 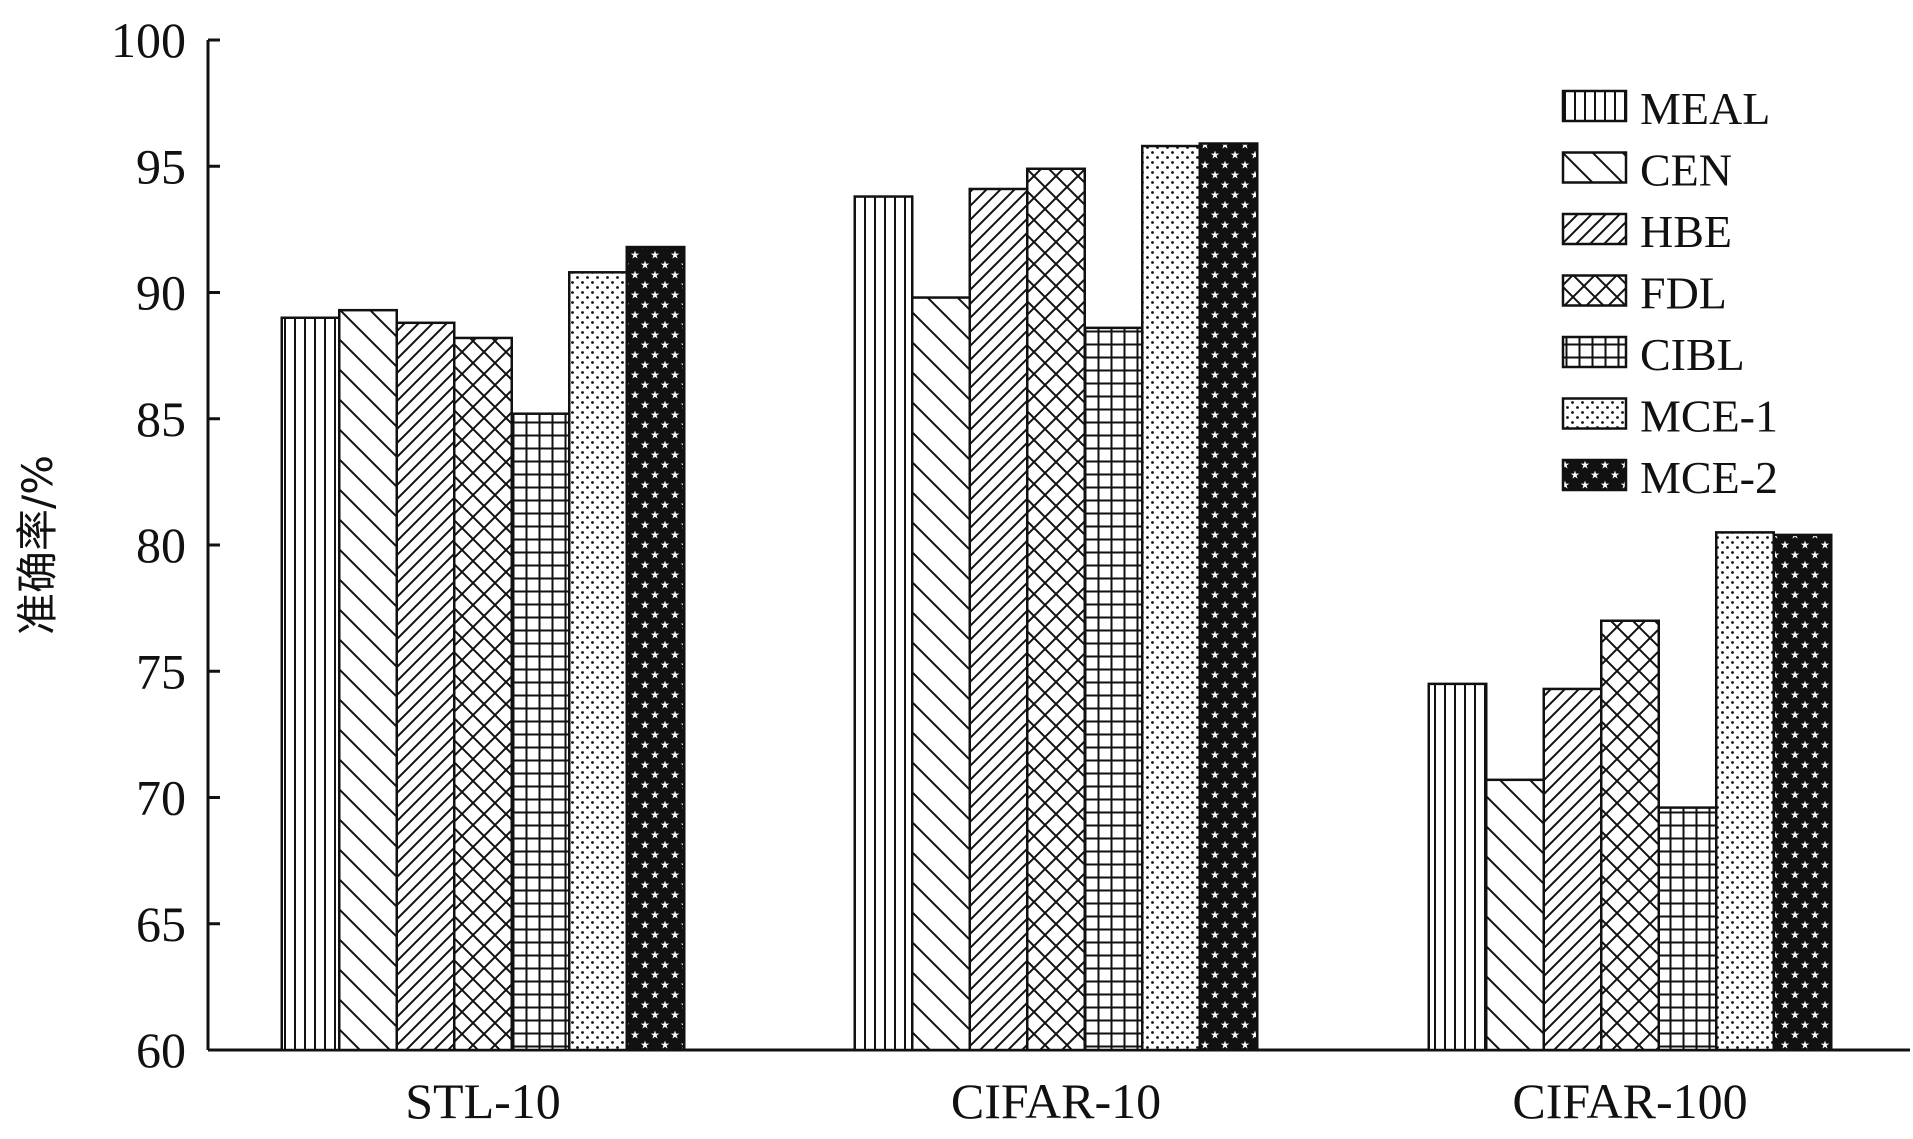 I want to click on y-tick-label: 90, so click(x=161, y=293).